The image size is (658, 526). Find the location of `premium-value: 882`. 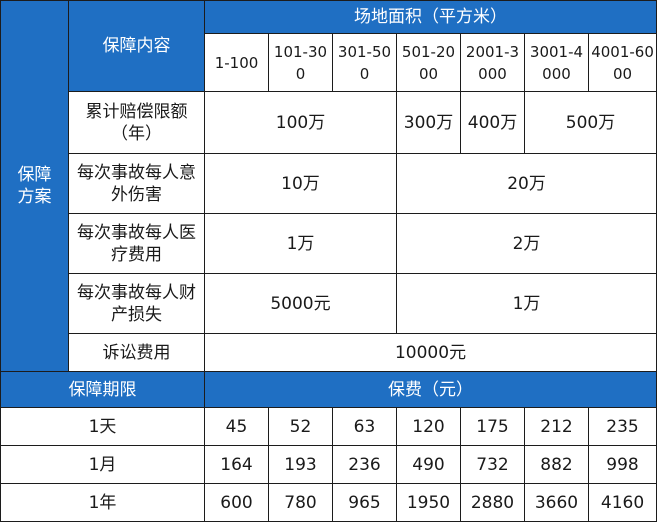

premium-value: 882 is located at coordinates (556, 464).